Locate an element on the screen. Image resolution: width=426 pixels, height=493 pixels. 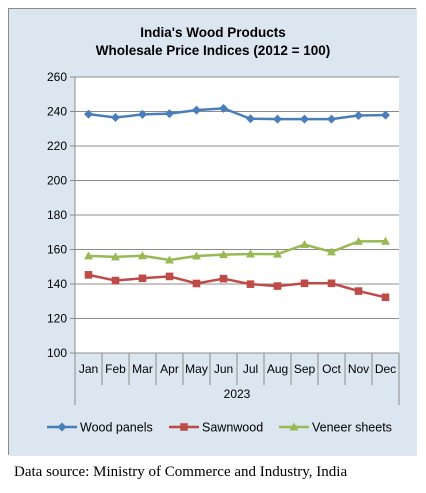
legend: Wood panels Sawnwood Veneer sheets is located at coordinates (219, 428).